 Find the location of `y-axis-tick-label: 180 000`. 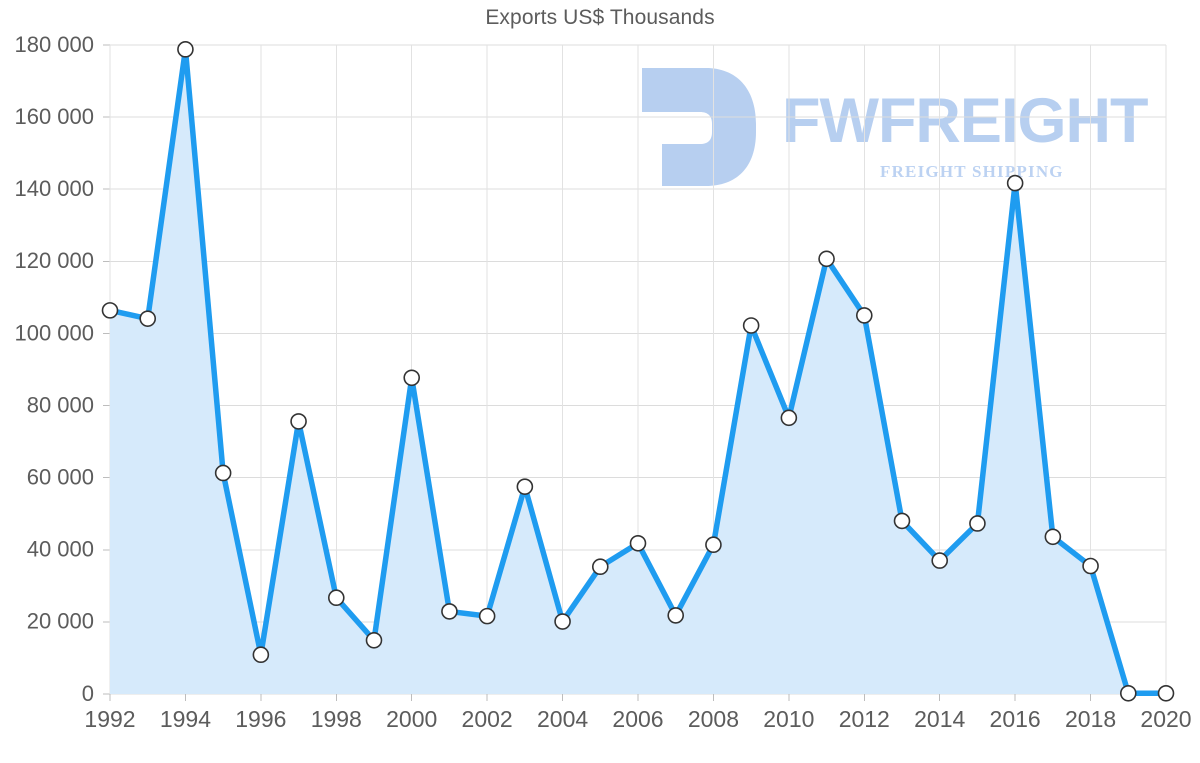

y-axis-tick-label: 180 000 is located at coordinates (54, 44).